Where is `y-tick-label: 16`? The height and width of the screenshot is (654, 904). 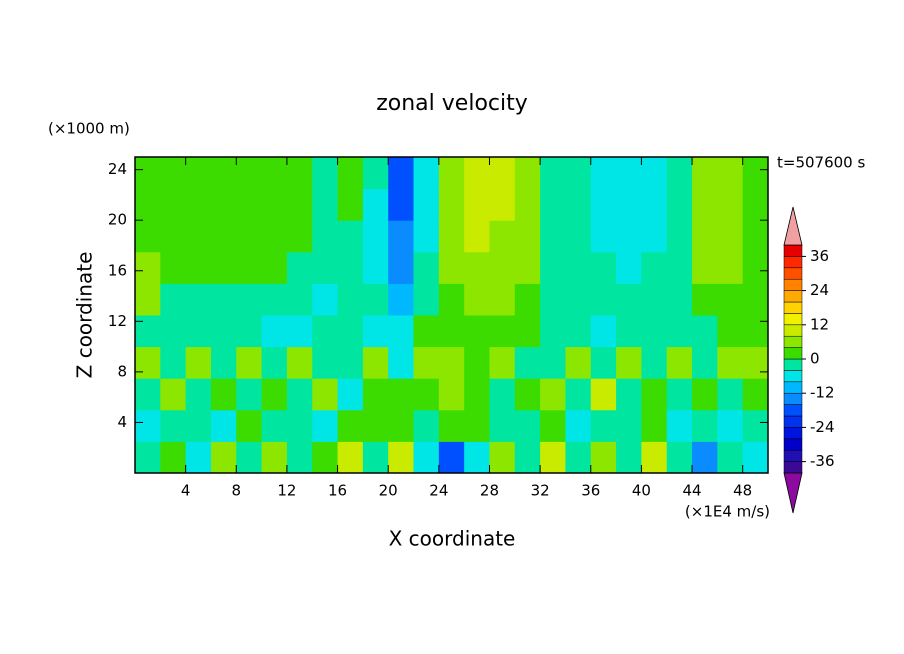
y-tick-label: 16 is located at coordinates (117, 270).